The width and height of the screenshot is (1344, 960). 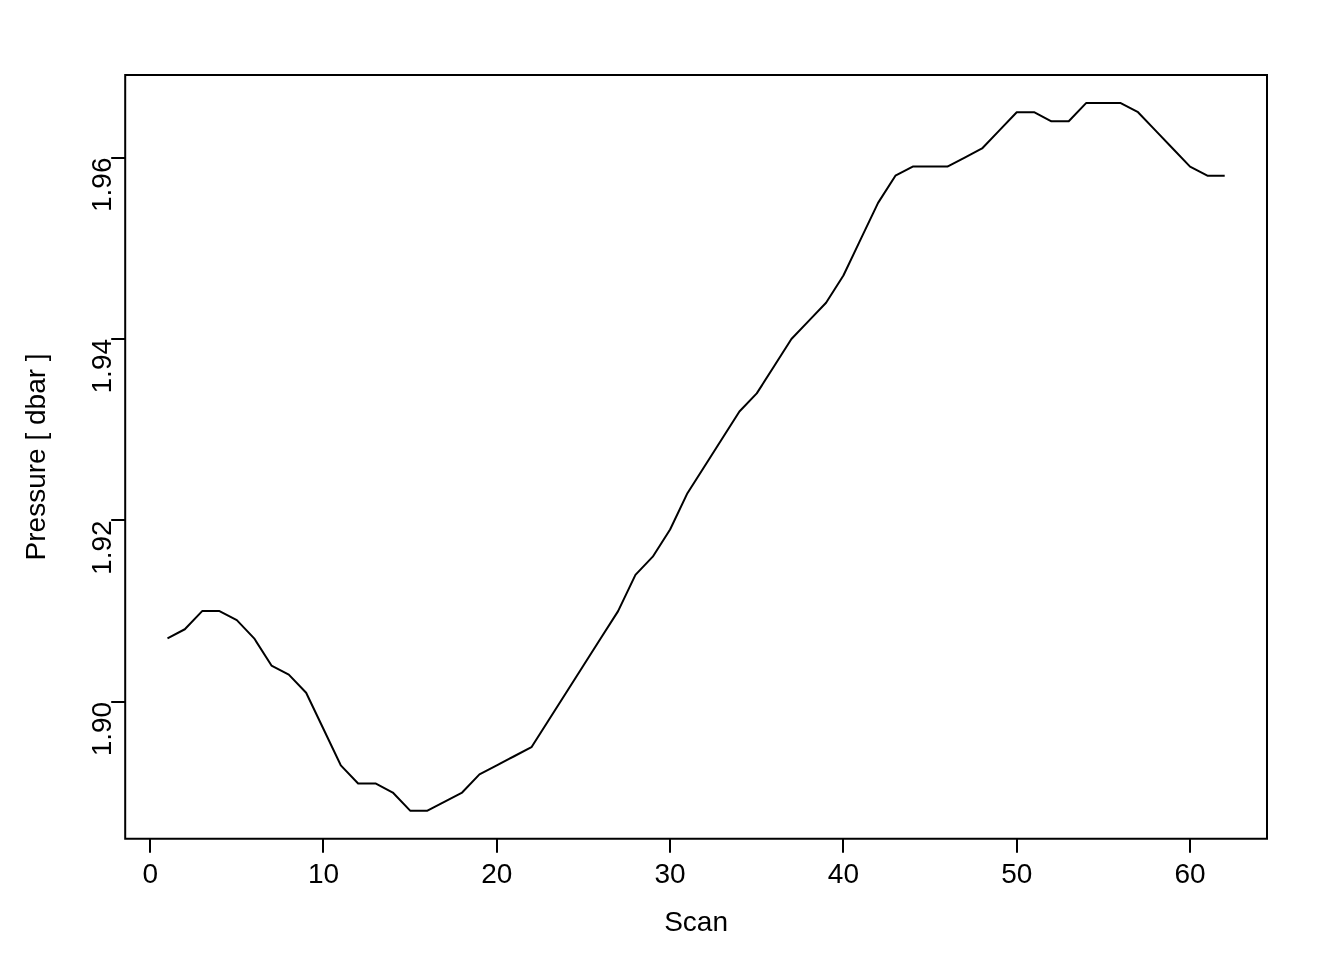 What do you see at coordinates (1017, 874) in the screenshot?
I see `x-tick-label: 50` at bounding box center [1017, 874].